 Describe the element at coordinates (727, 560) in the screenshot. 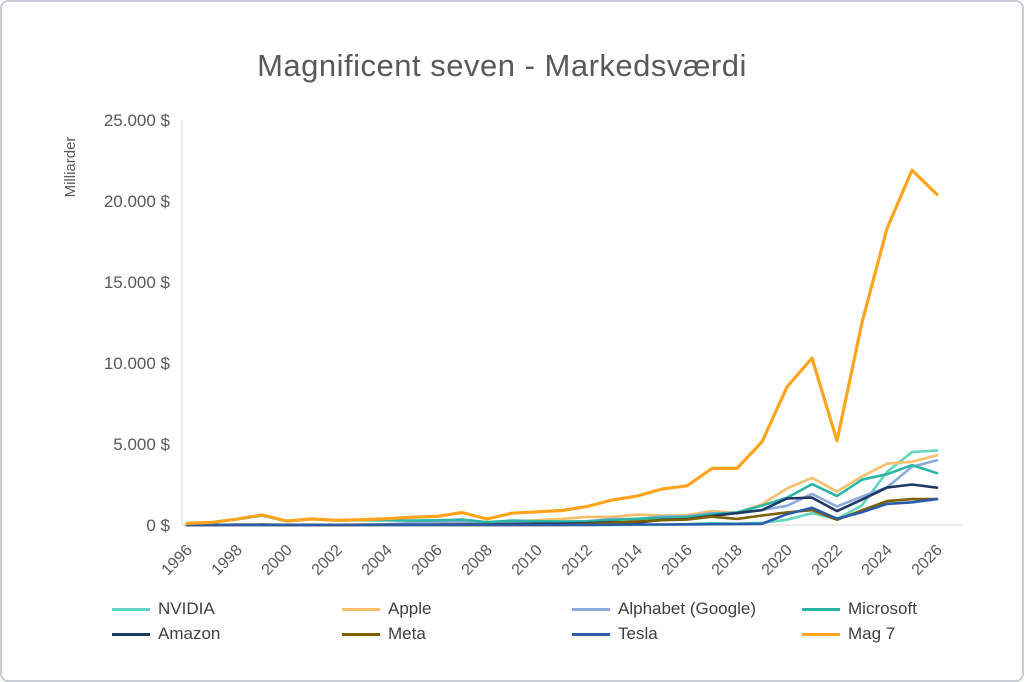

I see `x-tick-label: 2018` at that location.